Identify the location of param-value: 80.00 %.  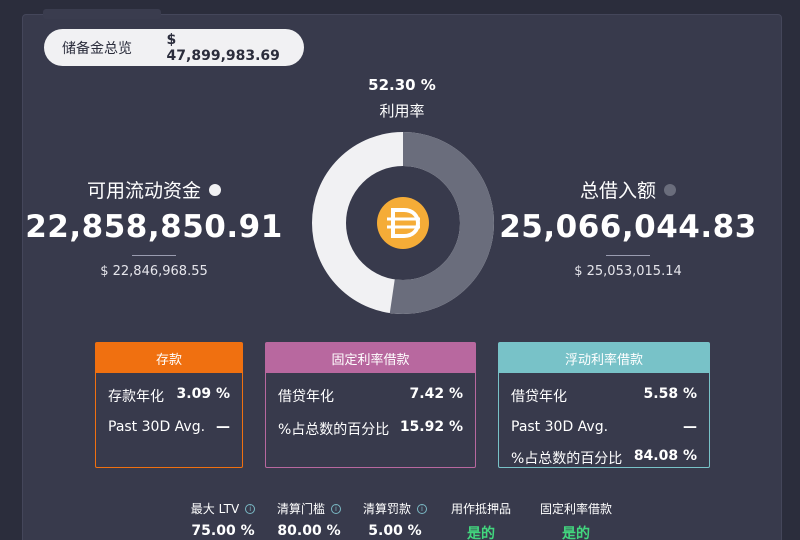
(309, 531).